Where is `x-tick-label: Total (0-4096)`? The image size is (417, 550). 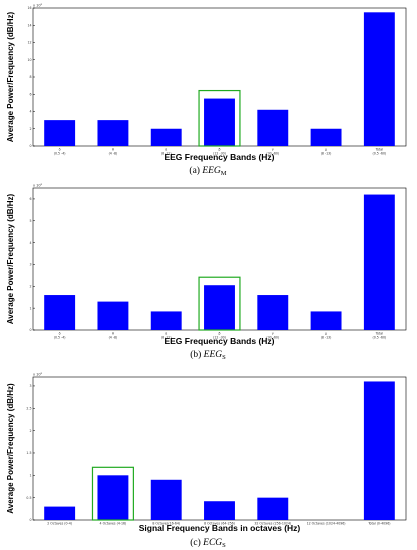 x-tick-label: Total (0-4096) is located at coordinates (378, 524).